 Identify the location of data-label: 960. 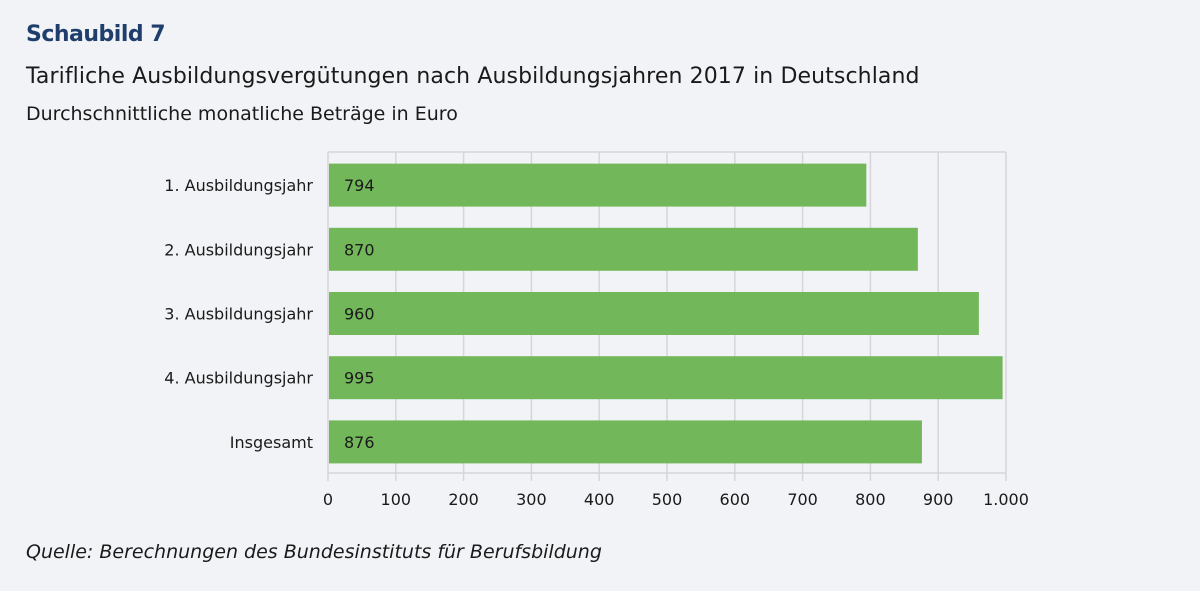
(359, 314).